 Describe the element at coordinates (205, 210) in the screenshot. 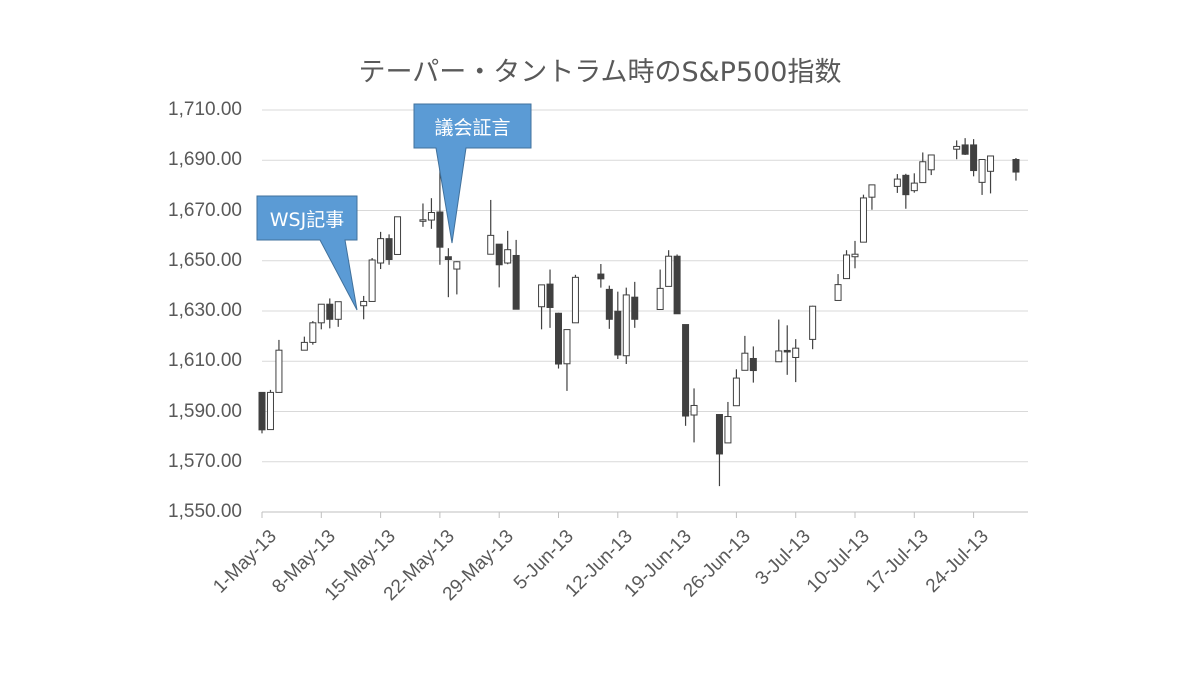

I see `y-tick-label: 1,670.00` at that location.